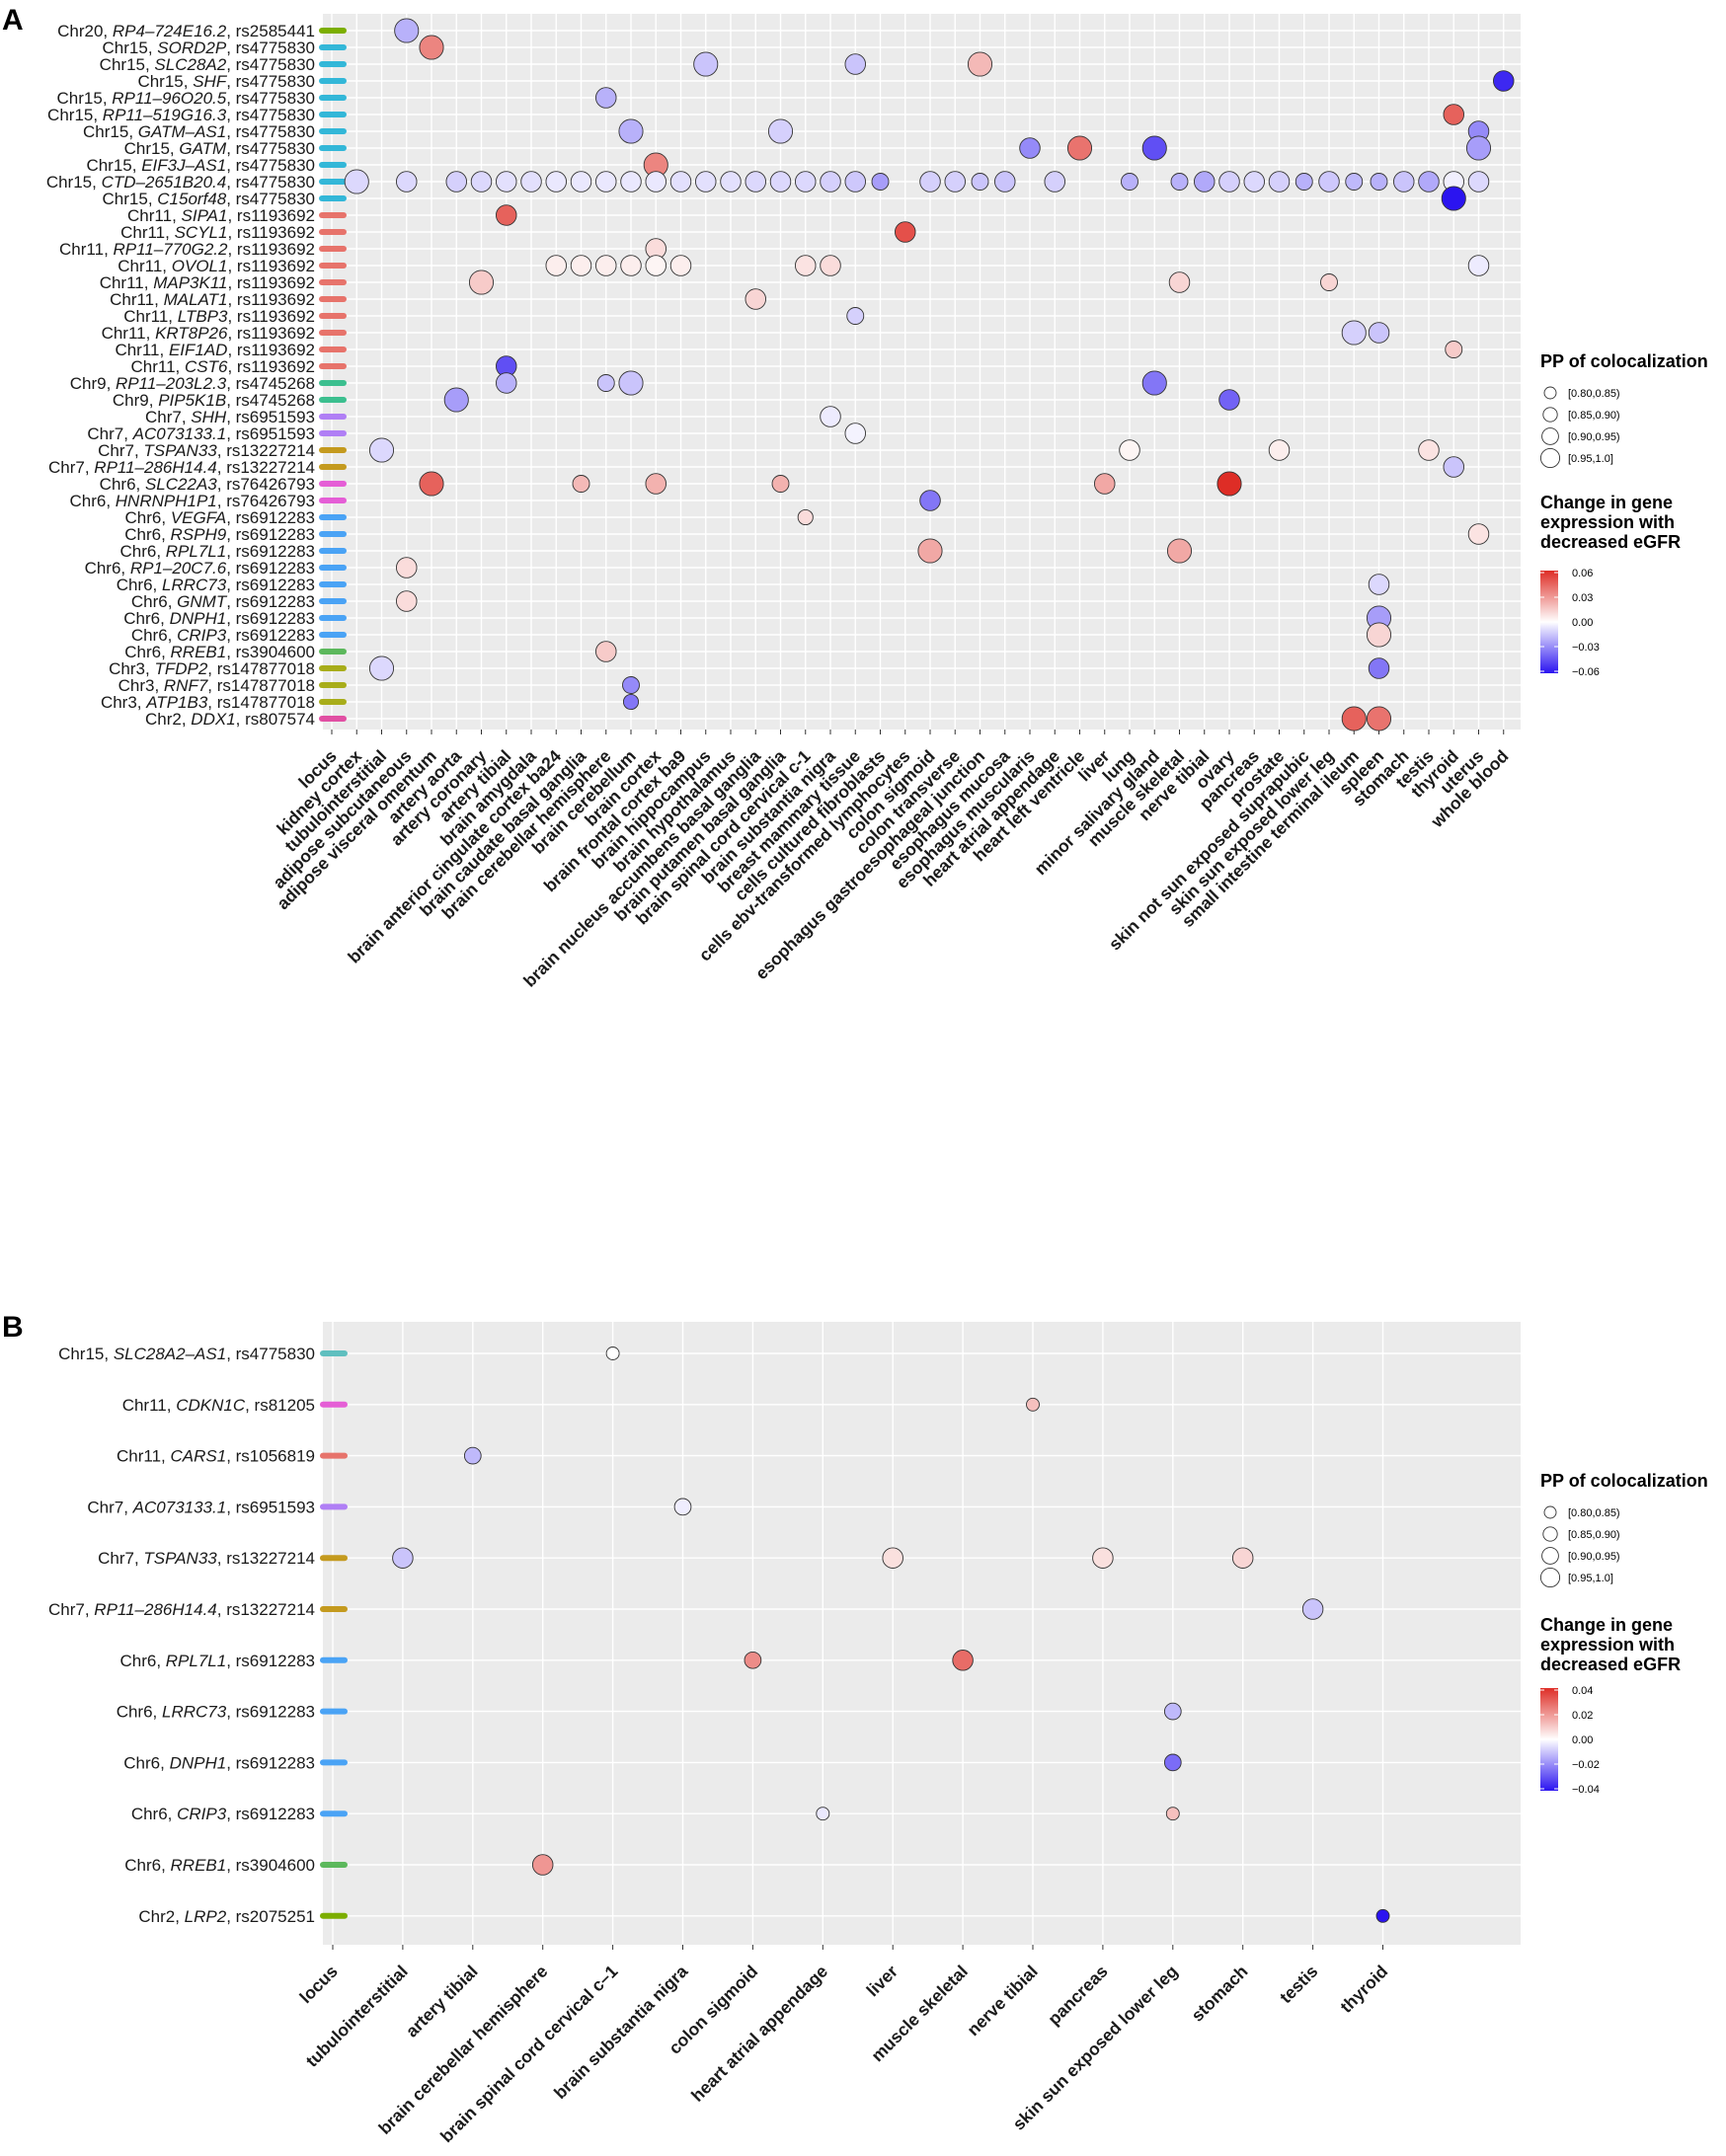 Image resolution: width=1726 pixels, height=2156 pixels. Describe the element at coordinates (198, 1762) in the screenshot. I see `row-label-gene: DNPH1` at that location.